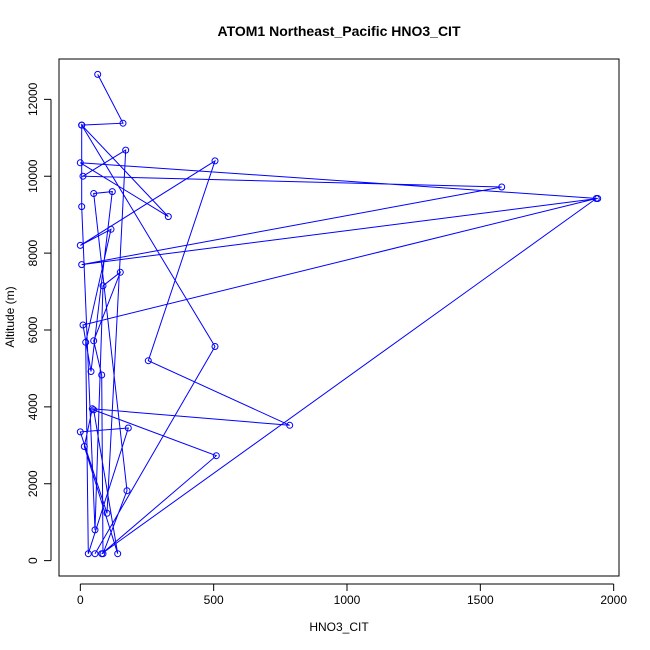 This screenshot has width=650, height=650. What do you see at coordinates (10, 316) in the screenshot?
I see `y-axis-label: Altitude (m)` at bounding box center [10, 316].